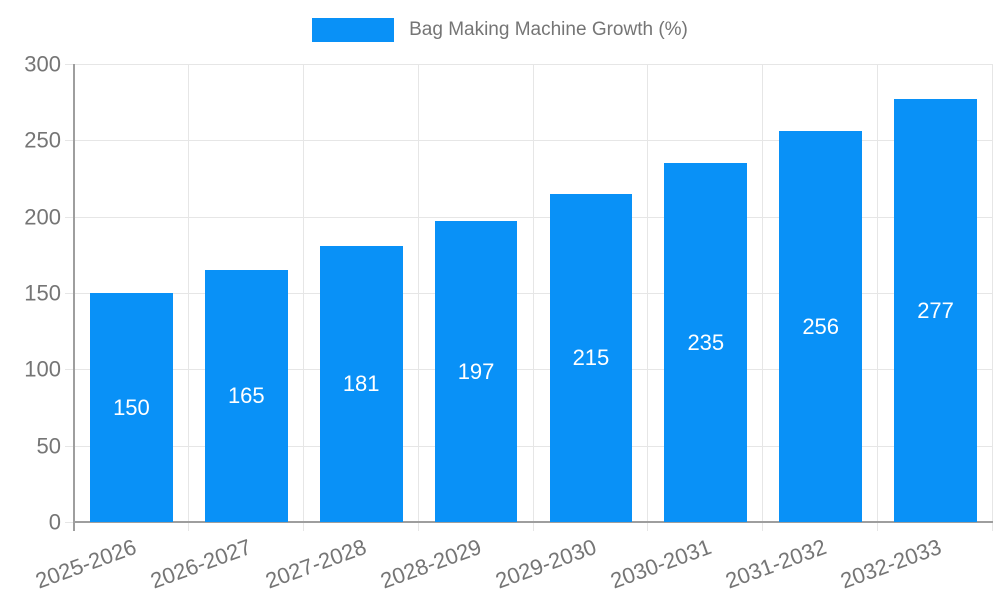 The image size is (1000, 612). I want to click on y-tick-label: 200, so click(42, 217).